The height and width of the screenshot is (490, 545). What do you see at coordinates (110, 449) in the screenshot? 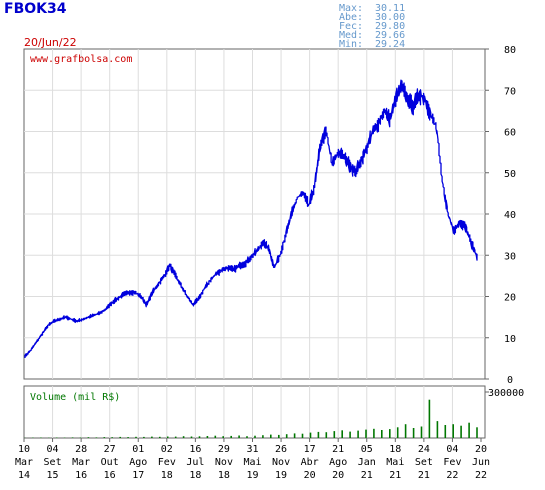
I see `xtick-label: 27` at bounding box center [110, 449].